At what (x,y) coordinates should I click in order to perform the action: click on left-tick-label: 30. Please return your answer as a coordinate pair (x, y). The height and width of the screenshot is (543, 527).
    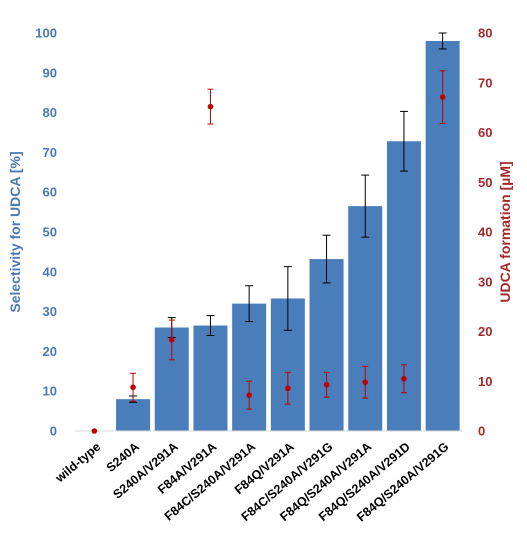
    Looking at the image, I should click on (50, 311).